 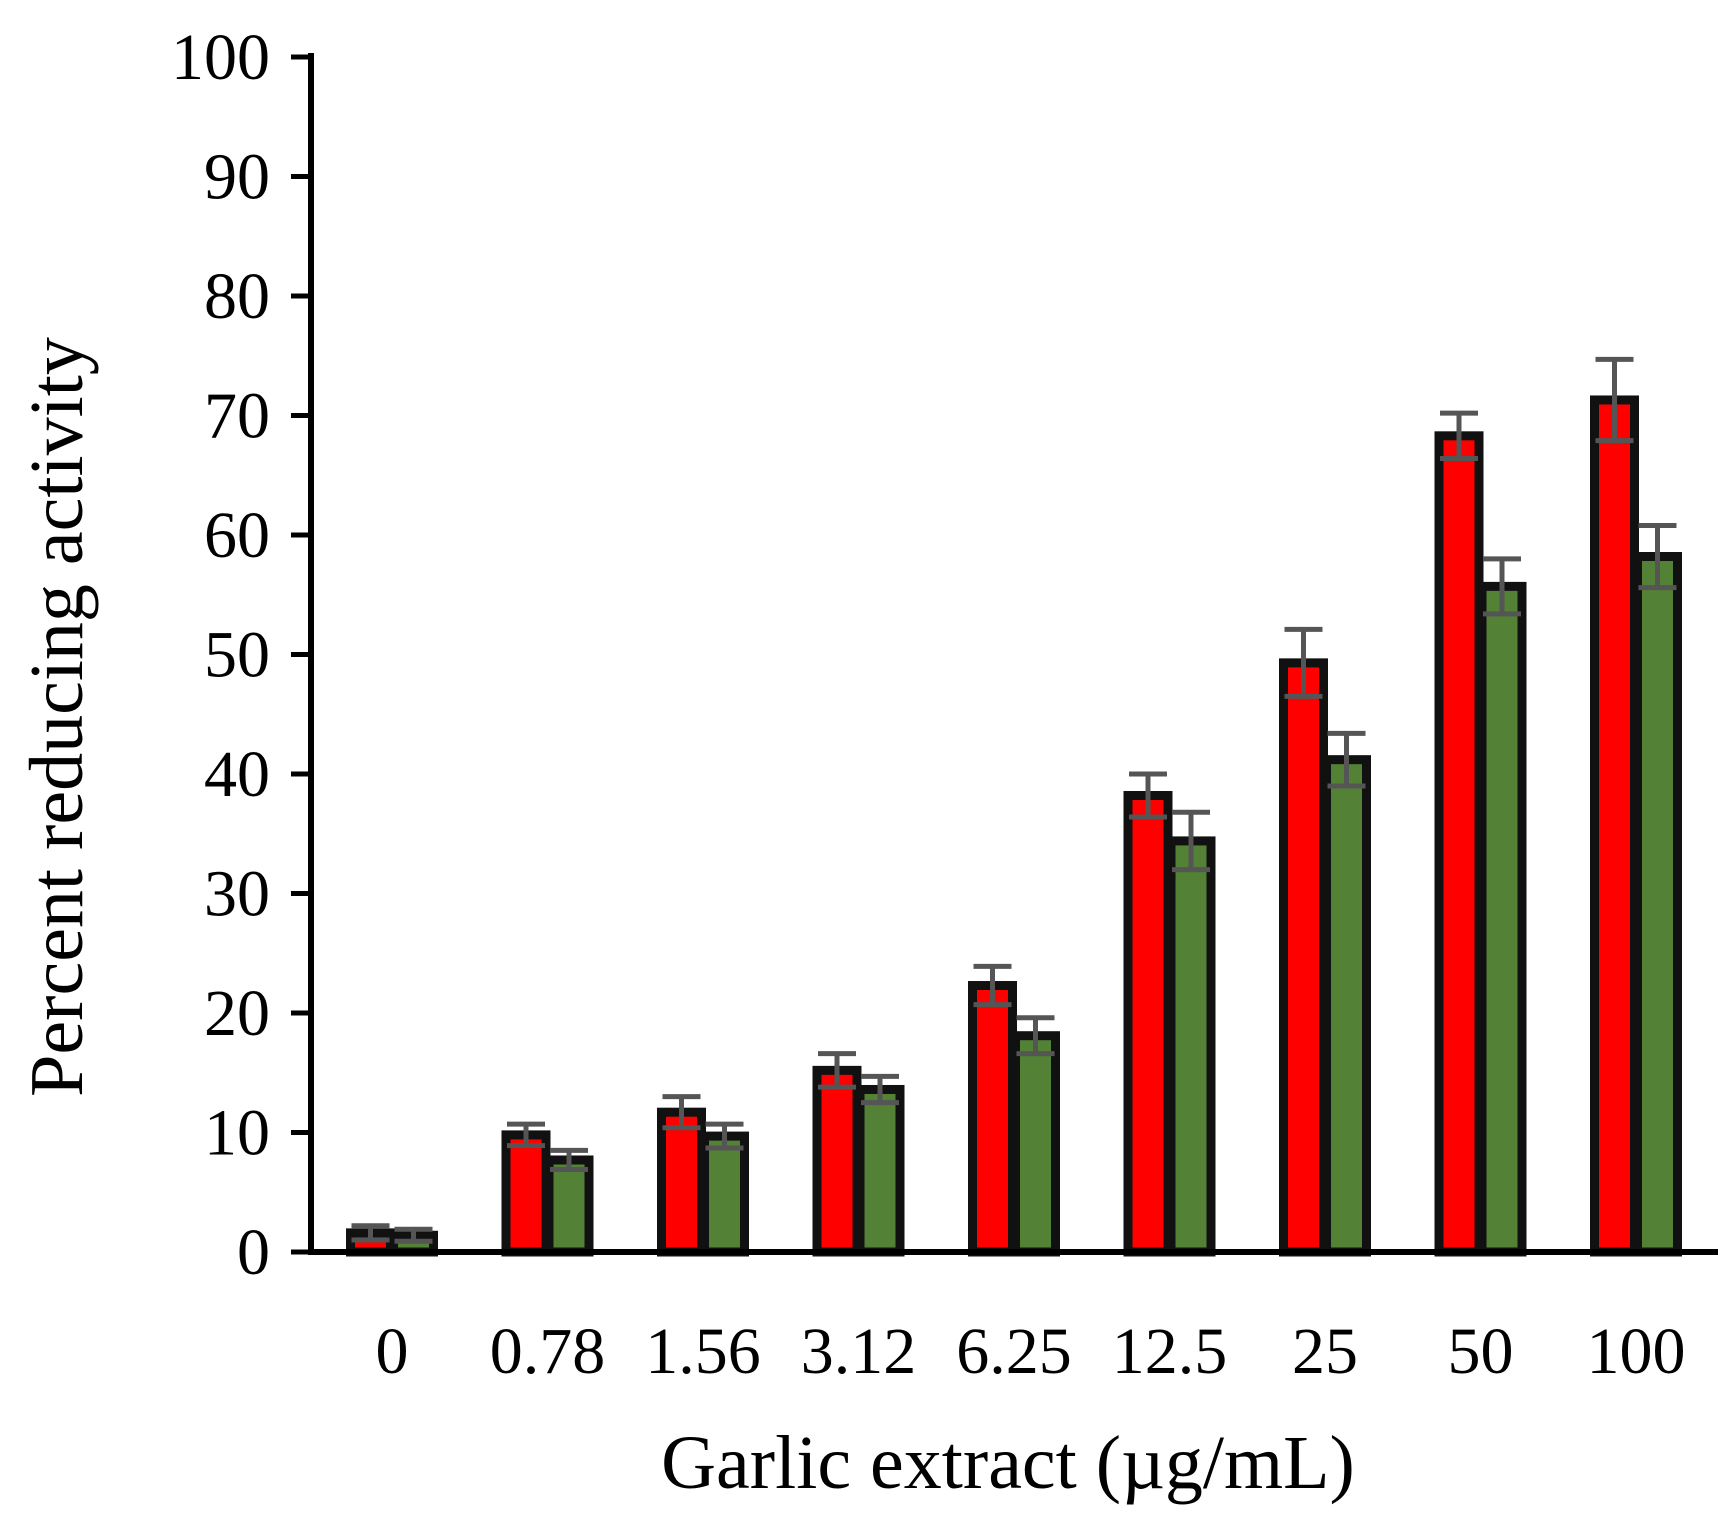 What do you see at coordinates (237, 774) in the screenshot?
I see `y-tick-label: 40` at bounding box center [237, 774].